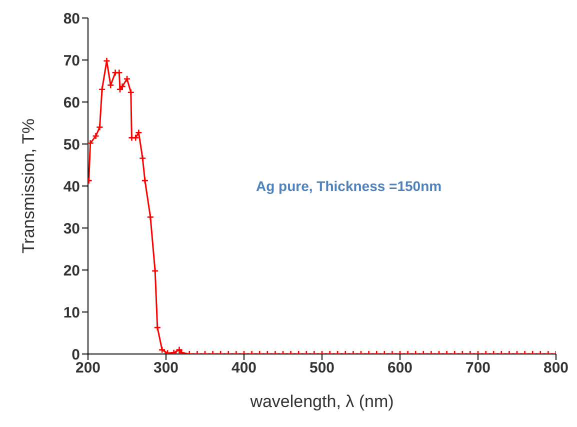 The height and width of the screenshot is (427, 577). What do you see at coordinates (71, 145) in the screenshot?
I see `y-tick-label: 50` at bounding box center [71, 145].